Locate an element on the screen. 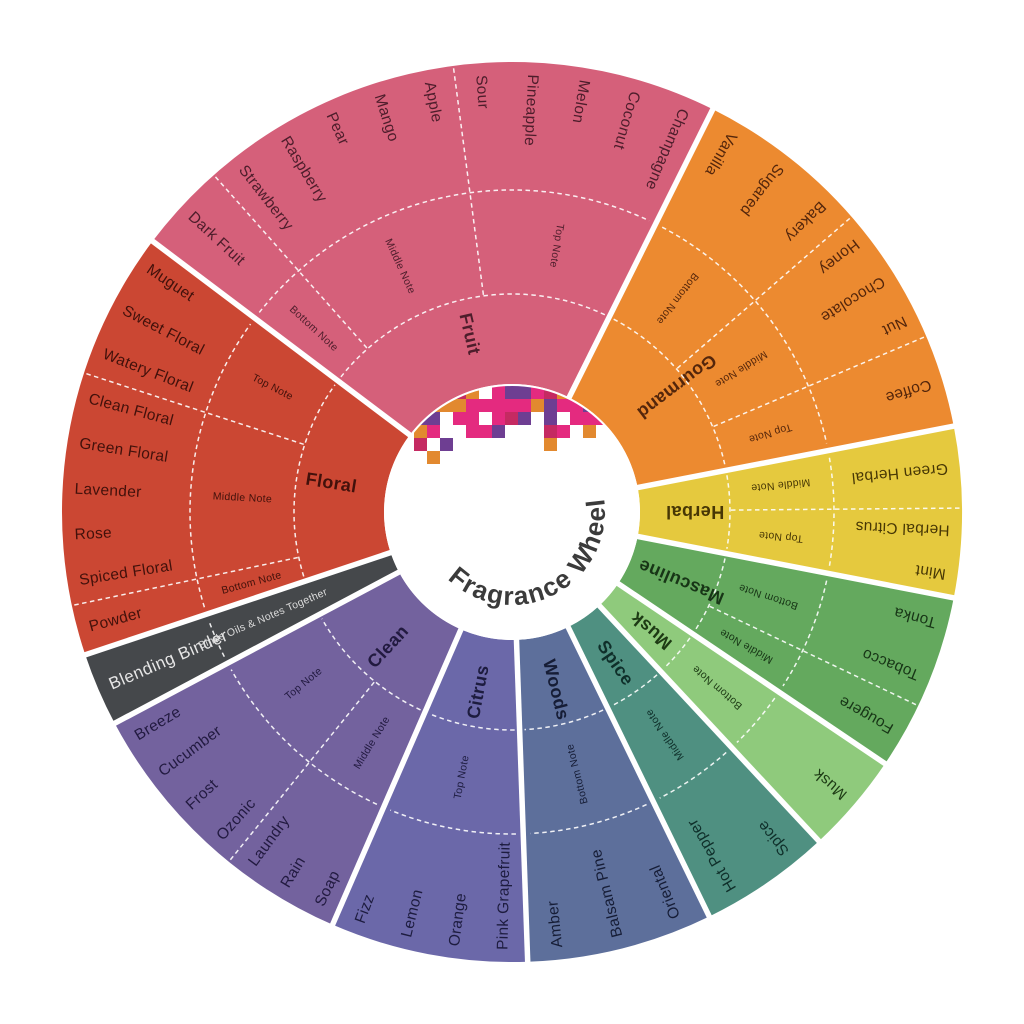  scent-label-sour: Sour is located at coordinates (481, 92).